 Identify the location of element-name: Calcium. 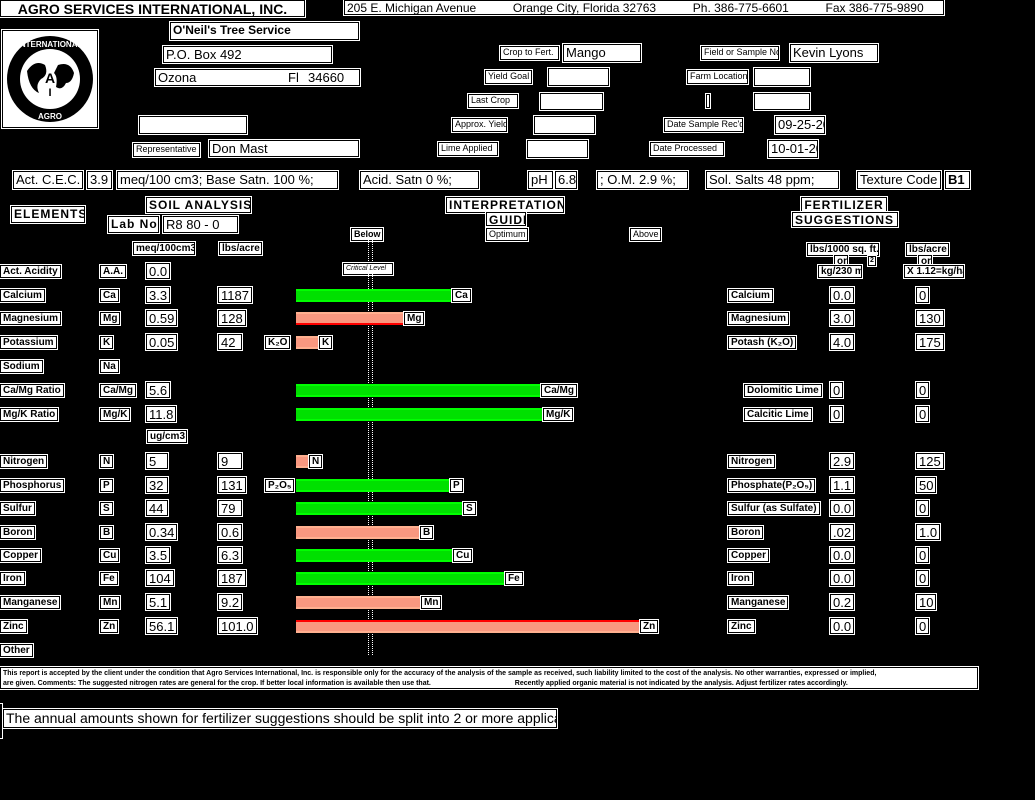
(23, 295).